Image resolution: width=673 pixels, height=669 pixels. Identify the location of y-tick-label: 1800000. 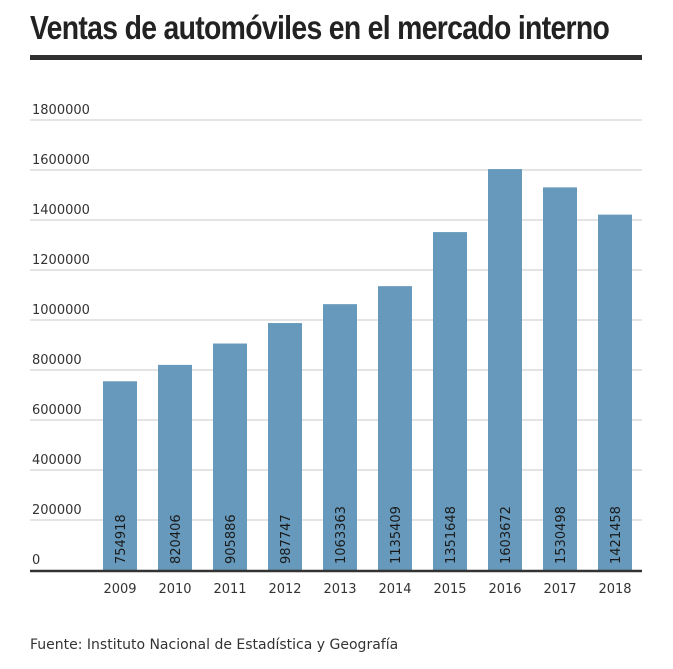
(61, 110).